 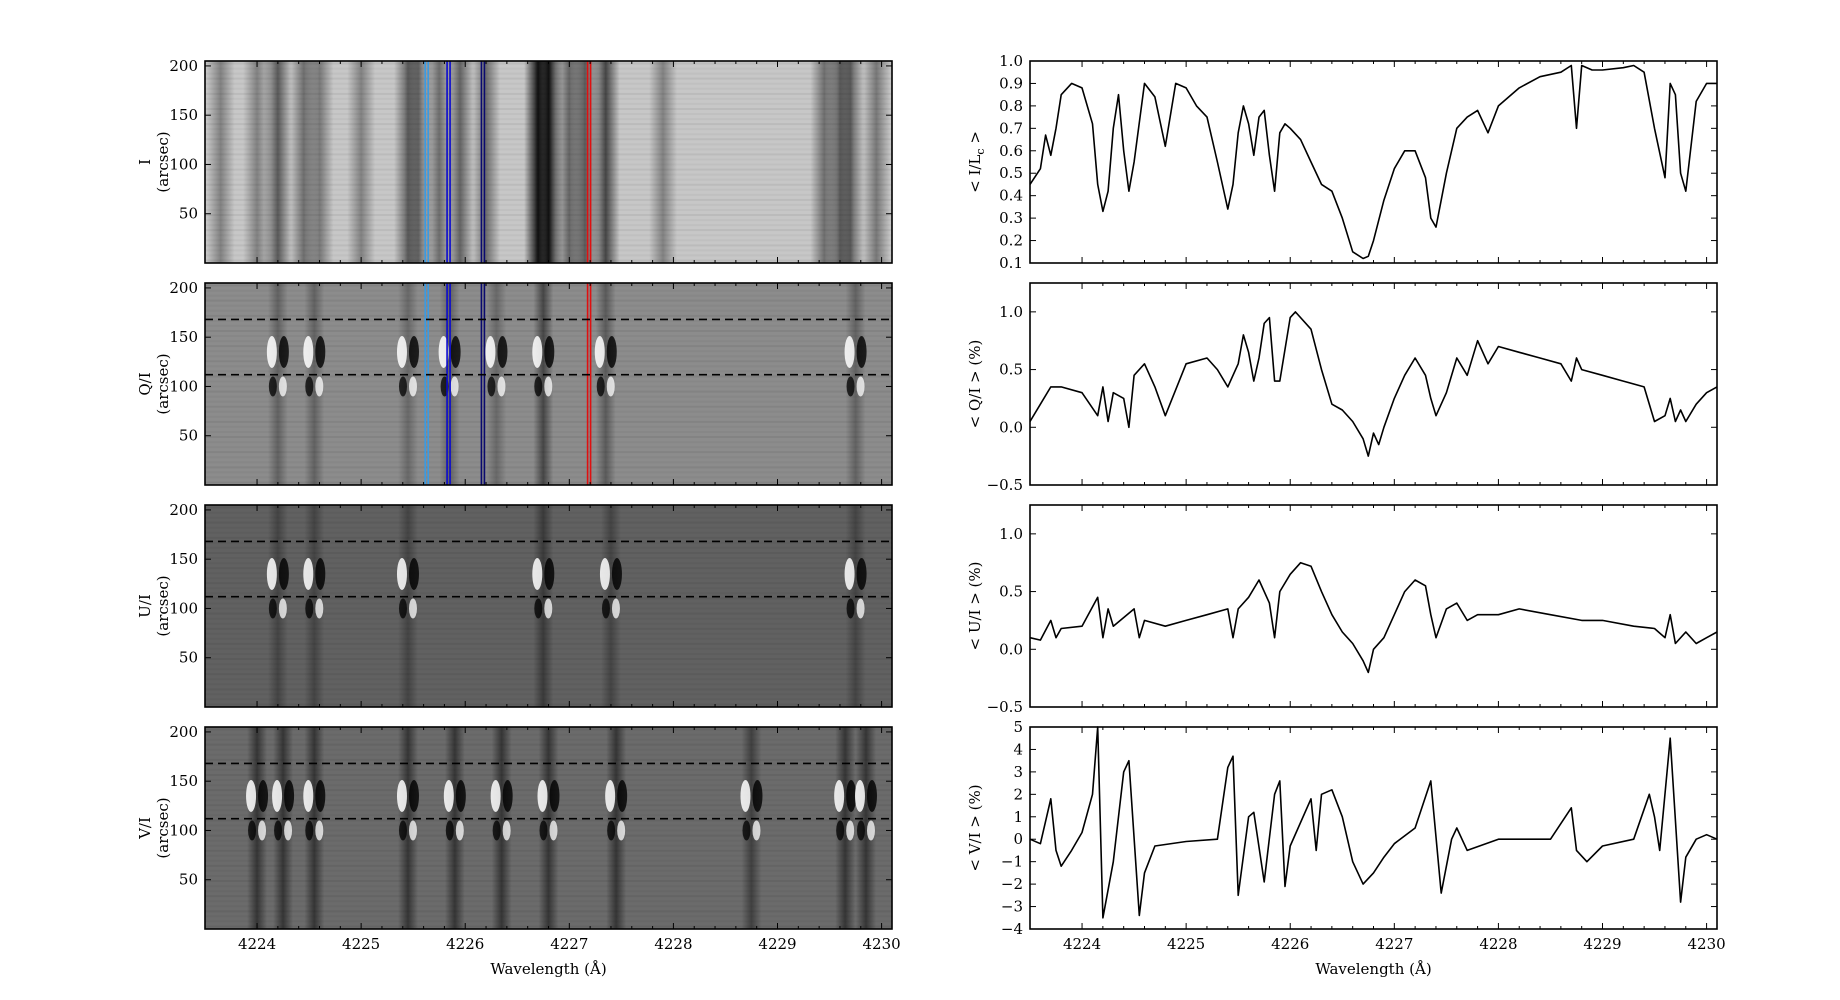 I want to click on x-tick-label: 4224, so click(x=257, y=944).